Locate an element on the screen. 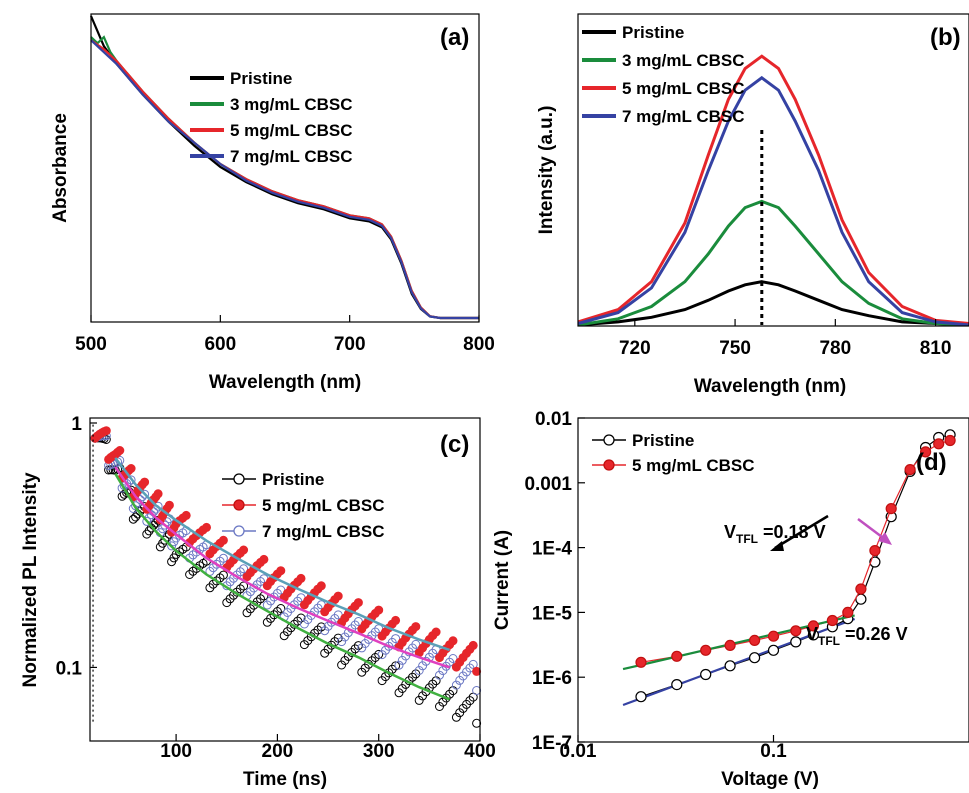 This screenshot has width=969, height=793. panel-b-ticks: 720 750 780 810 is located at coordinates (785, 339).